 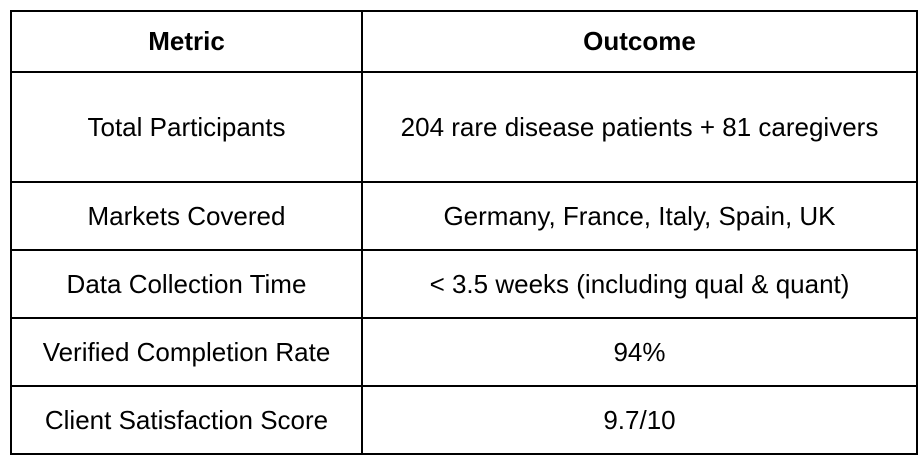 What do you see at coordinates (186, 216) in the screenshot?
I see `metric-cell: Markets Covered` at bounding box center [186, 216].